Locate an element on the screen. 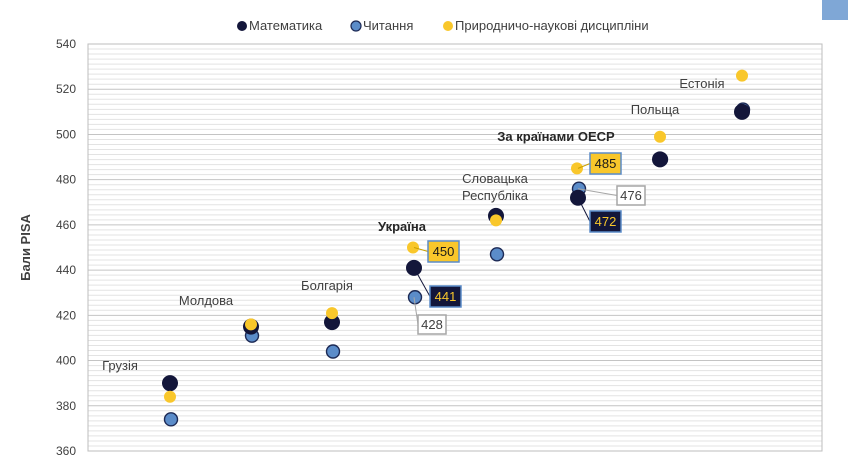 The width and height of the screenshot is (848, 471). data-label: 472 is located at coordinates (606, 221).